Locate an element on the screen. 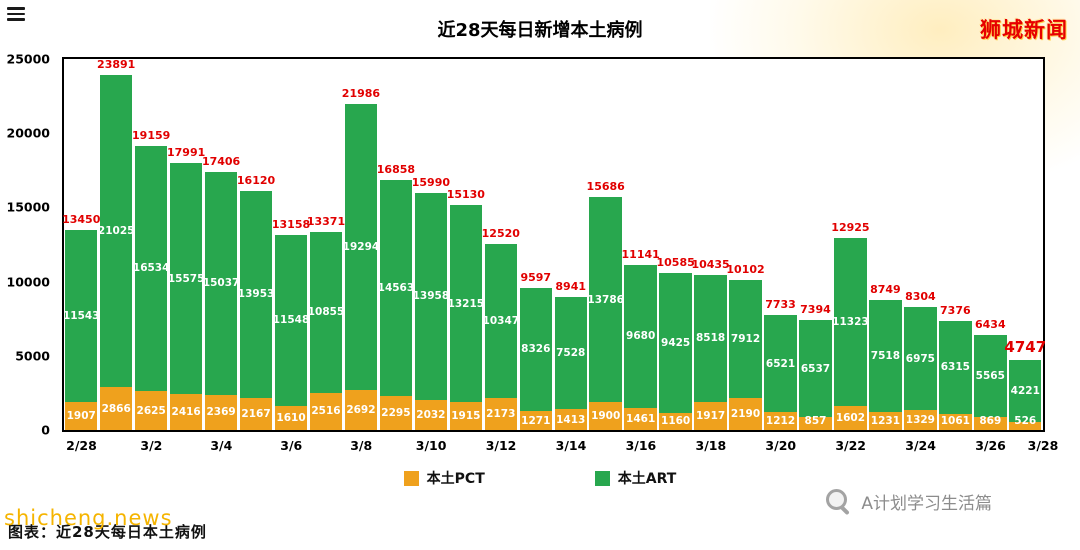 This screenshot has height=550, width=1080. y-tick-label: 25000 is located at coordinates (28, 59).